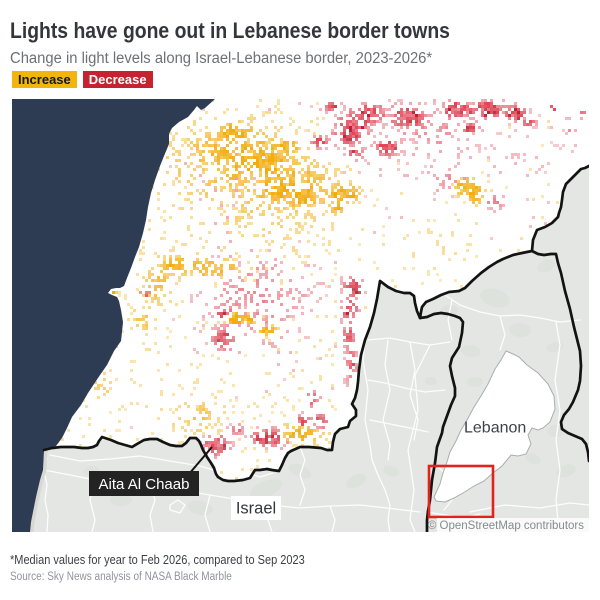  I want to click on attribution: © OpenStreetMap contributors, so click(506, 526).